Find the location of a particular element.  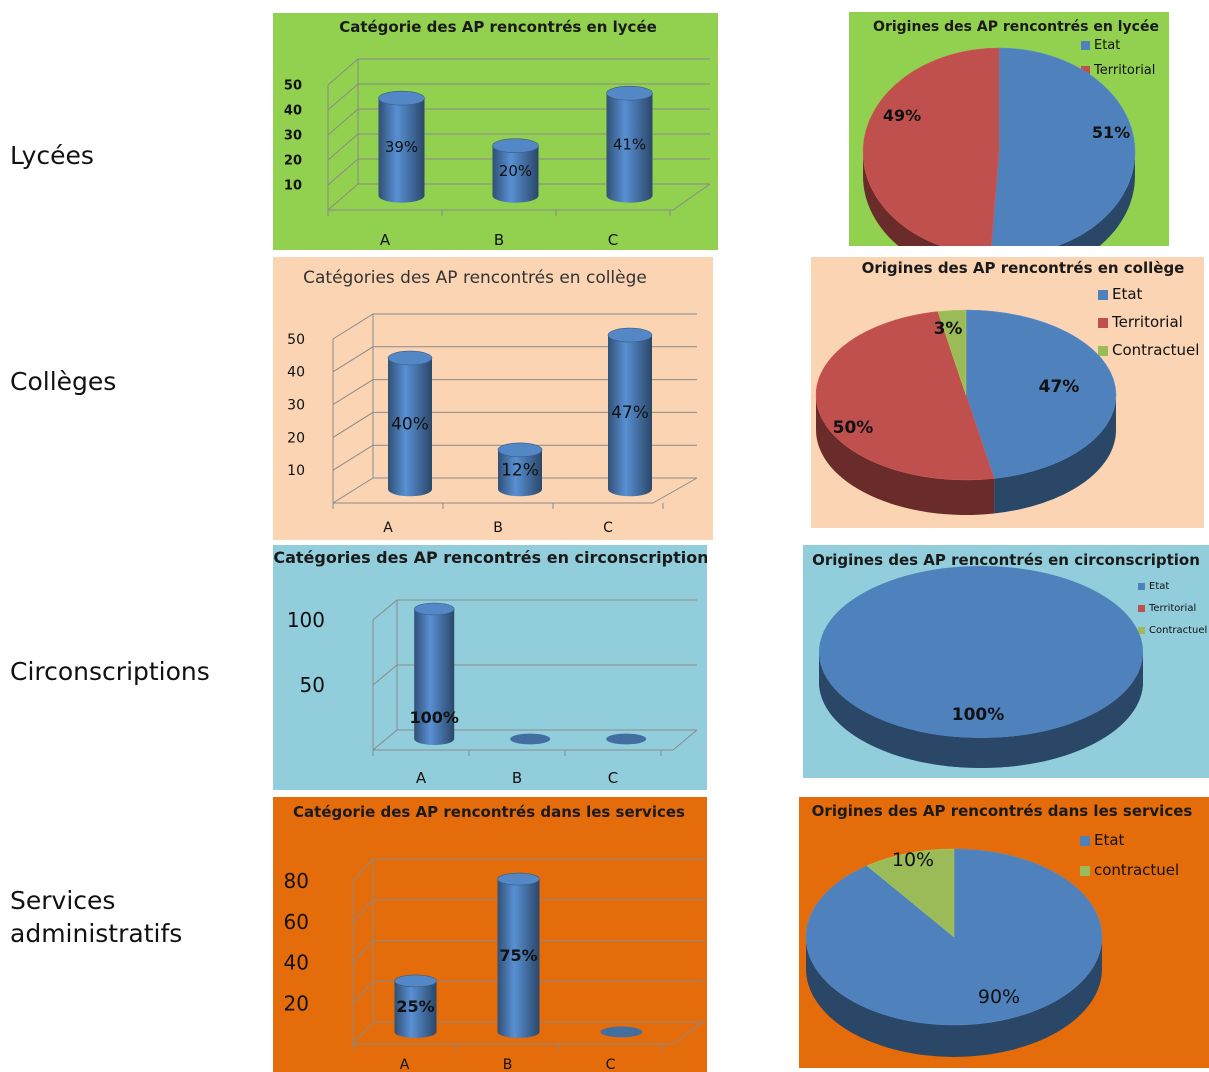

y-tick-label: 40 is located at coordinates (296, 373).